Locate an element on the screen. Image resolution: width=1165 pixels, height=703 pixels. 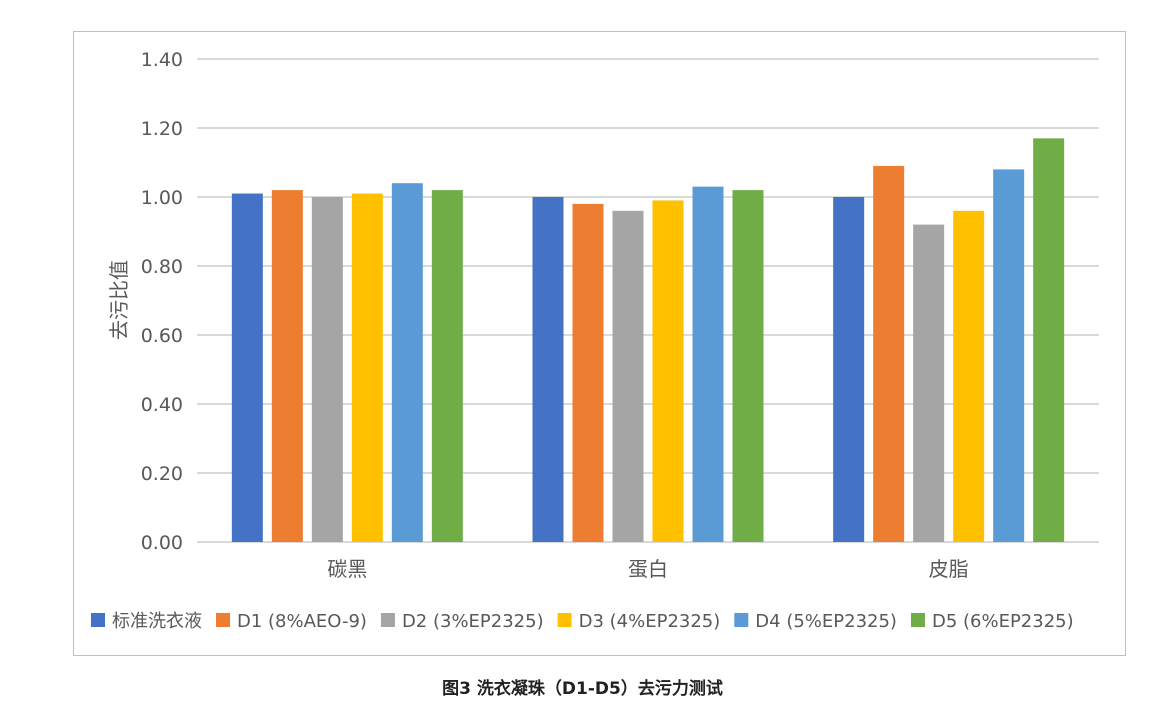
legend-label: D2 (3%EP2325) is located at coordinates (473, 621).